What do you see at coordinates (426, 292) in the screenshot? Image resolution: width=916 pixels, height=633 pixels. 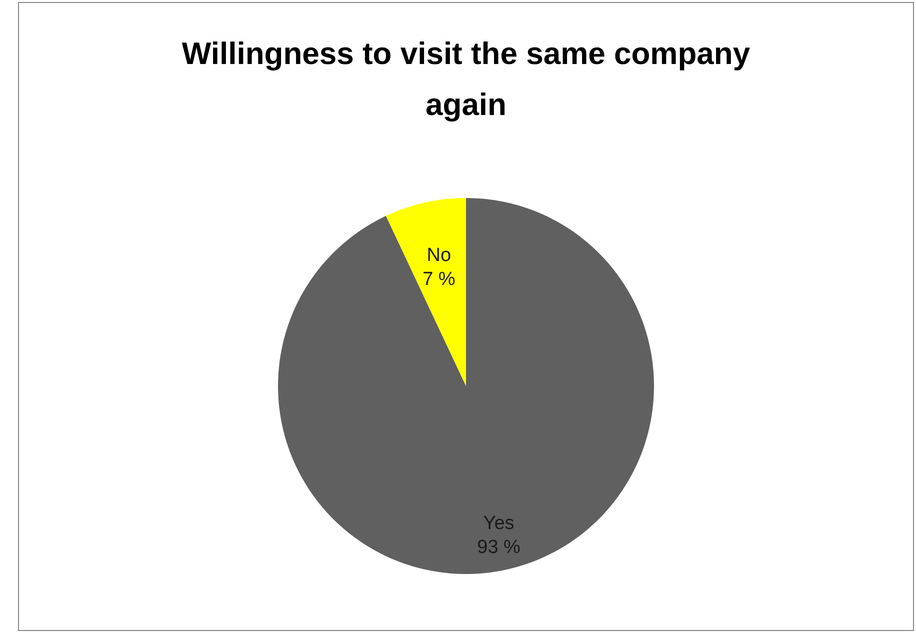 I see `pie-slice` at bounding box center [426, 292].